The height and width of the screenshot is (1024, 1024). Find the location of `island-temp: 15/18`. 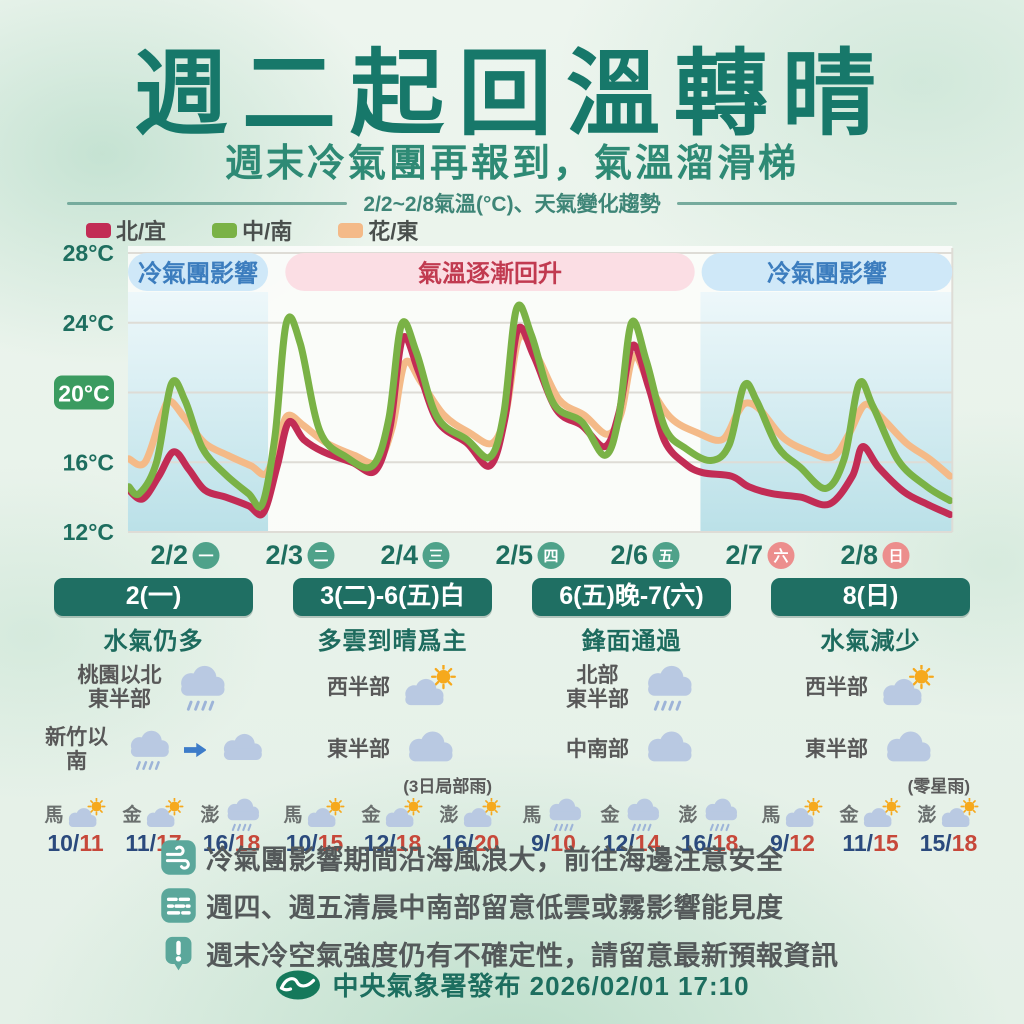

island-temp: 15/18 is located at coordinates (949, 843).